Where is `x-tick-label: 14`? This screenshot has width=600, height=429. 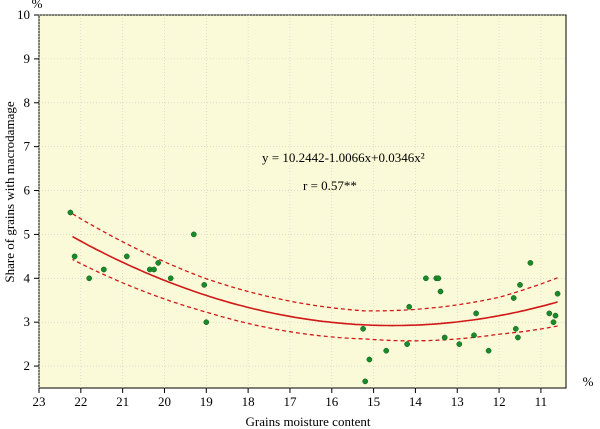
x-tick-label: 14 is located at coordinates (416, 401).